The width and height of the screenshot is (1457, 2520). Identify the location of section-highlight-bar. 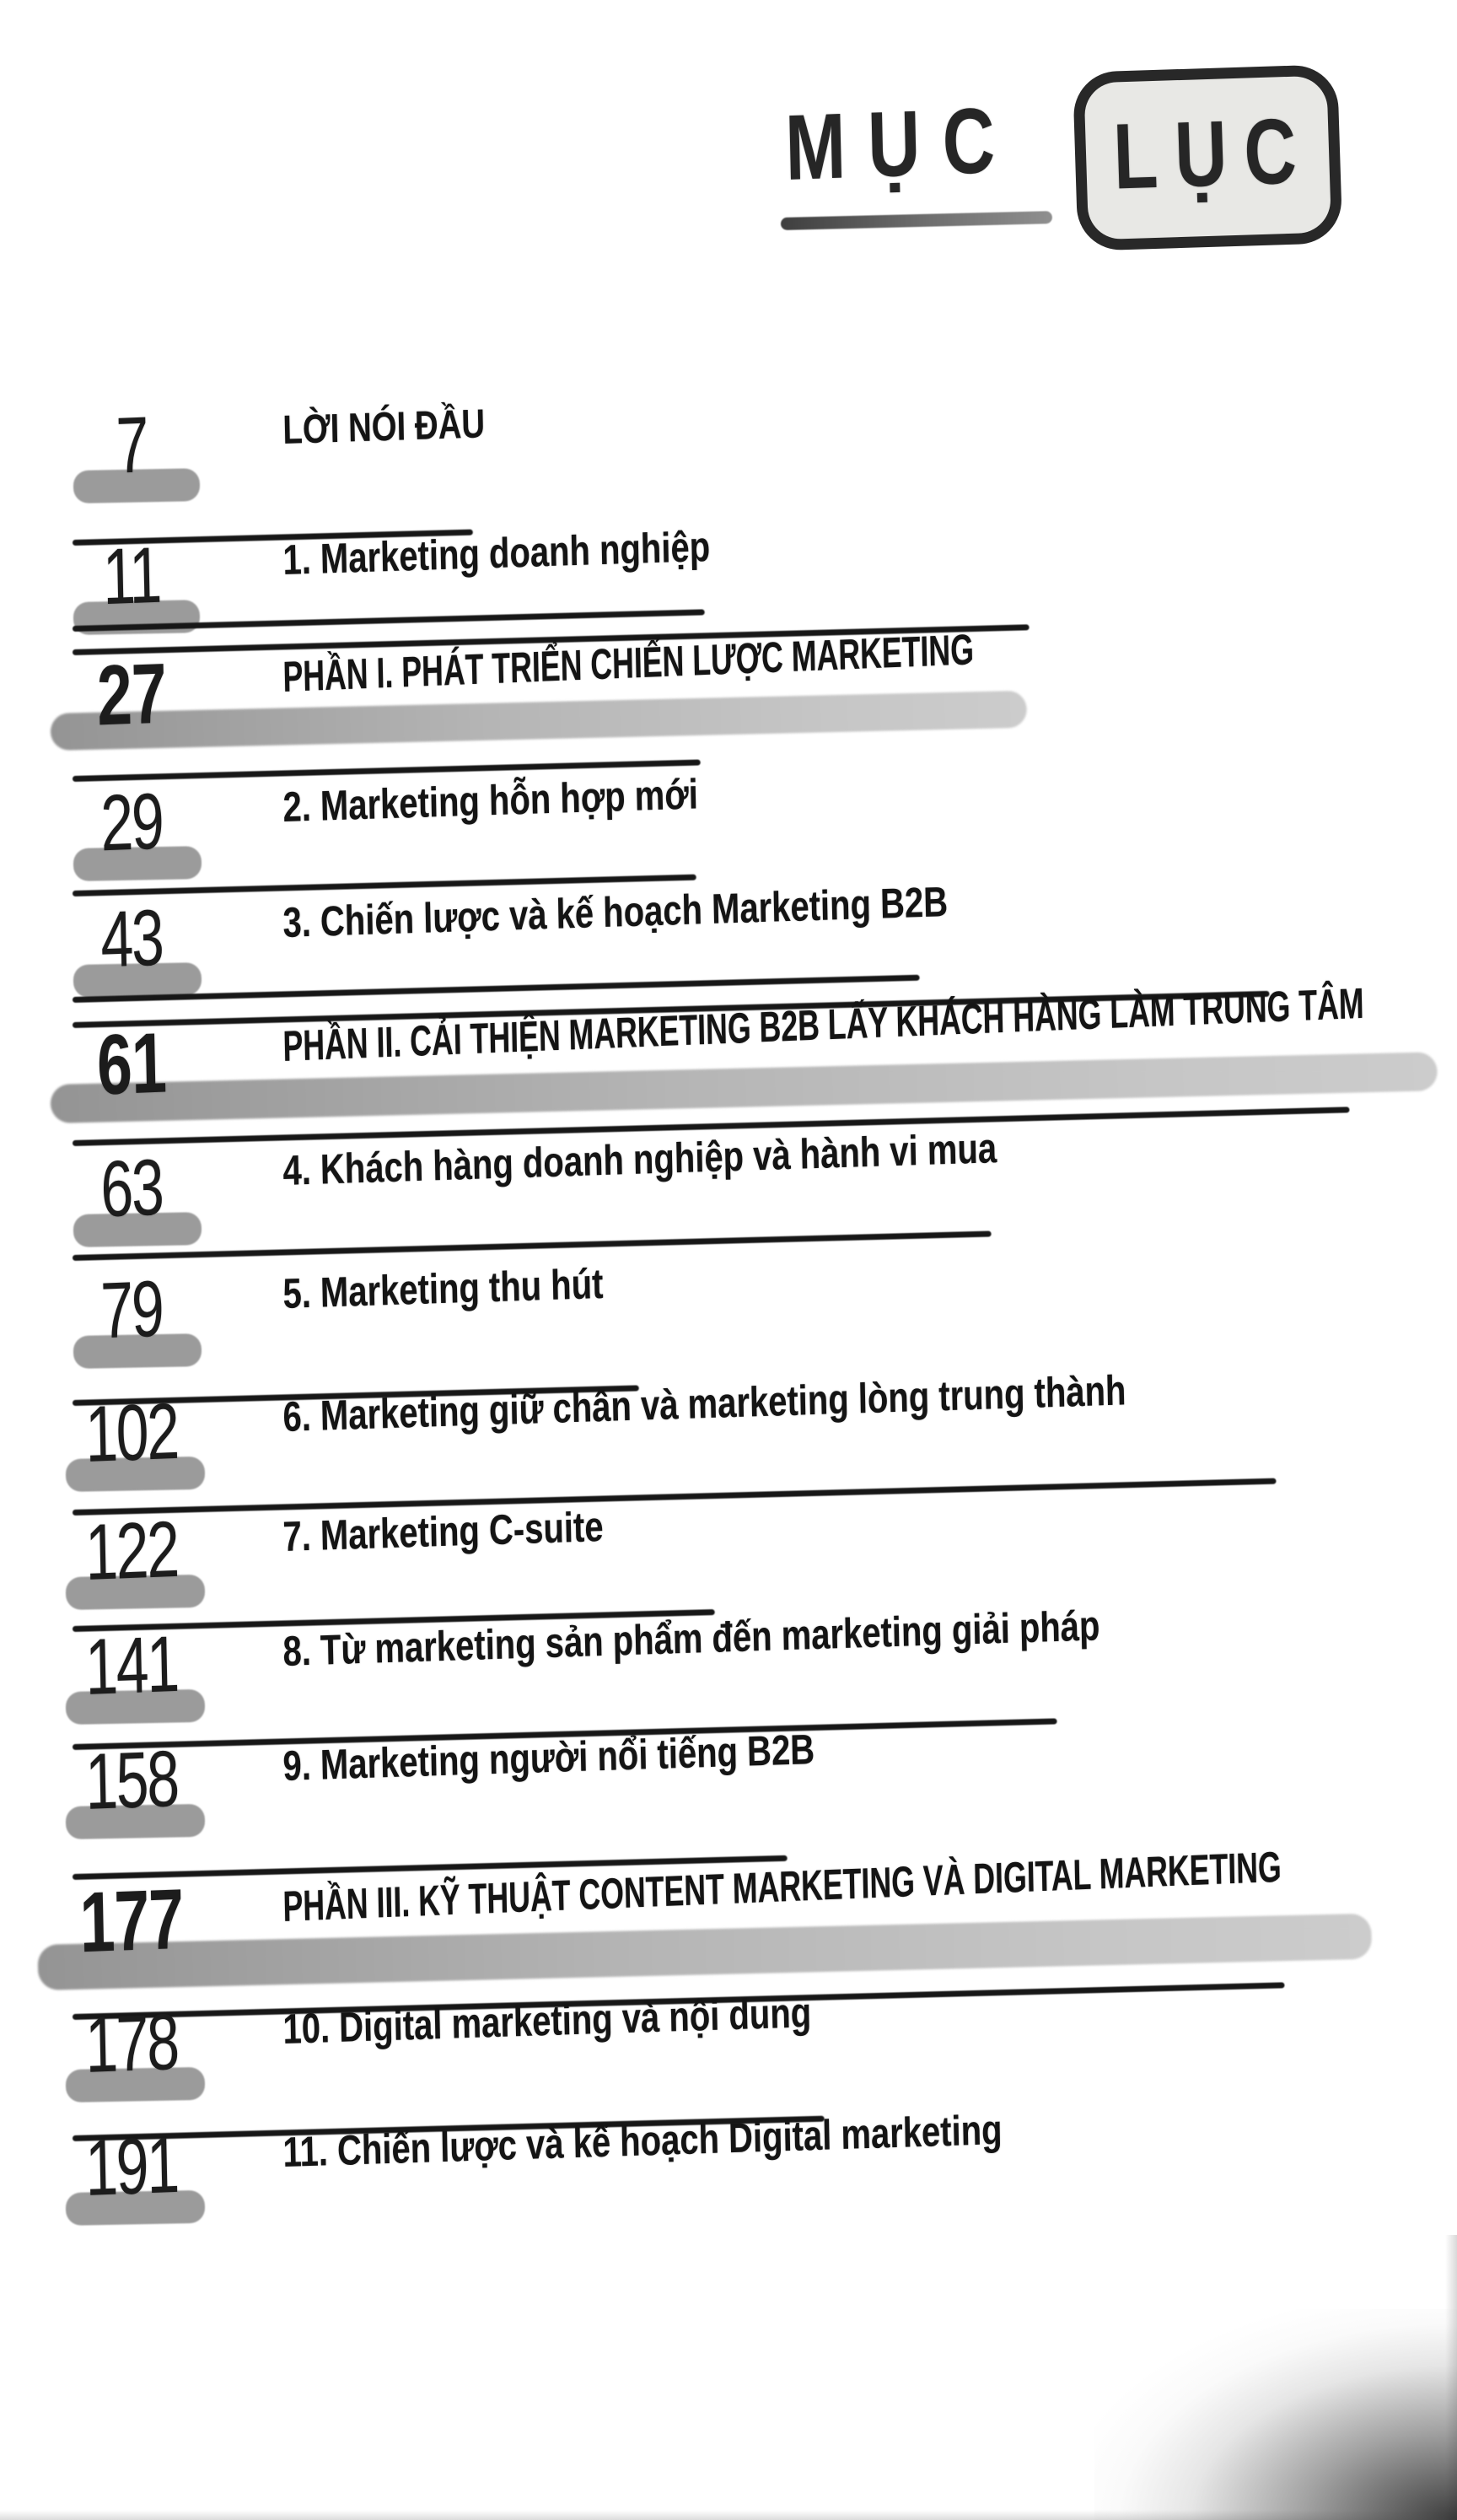
(705, 1952).